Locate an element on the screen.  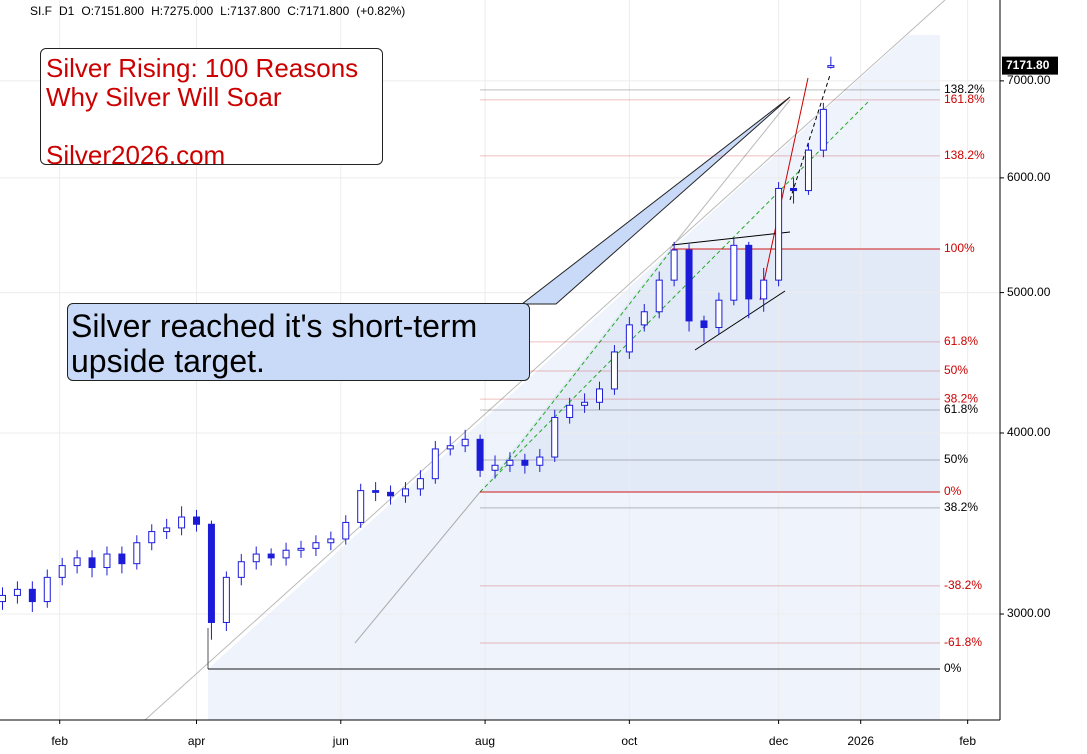
promo-line: Silver Rising: 100 Reasons is located at coordinates (202, 68).